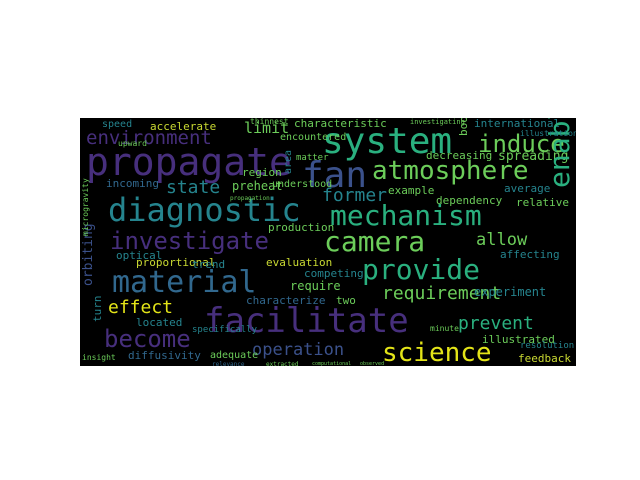  Describe the element at coordinates (518, 339) in the screenshot. I see `word-illustrated: illustrated` at that location.